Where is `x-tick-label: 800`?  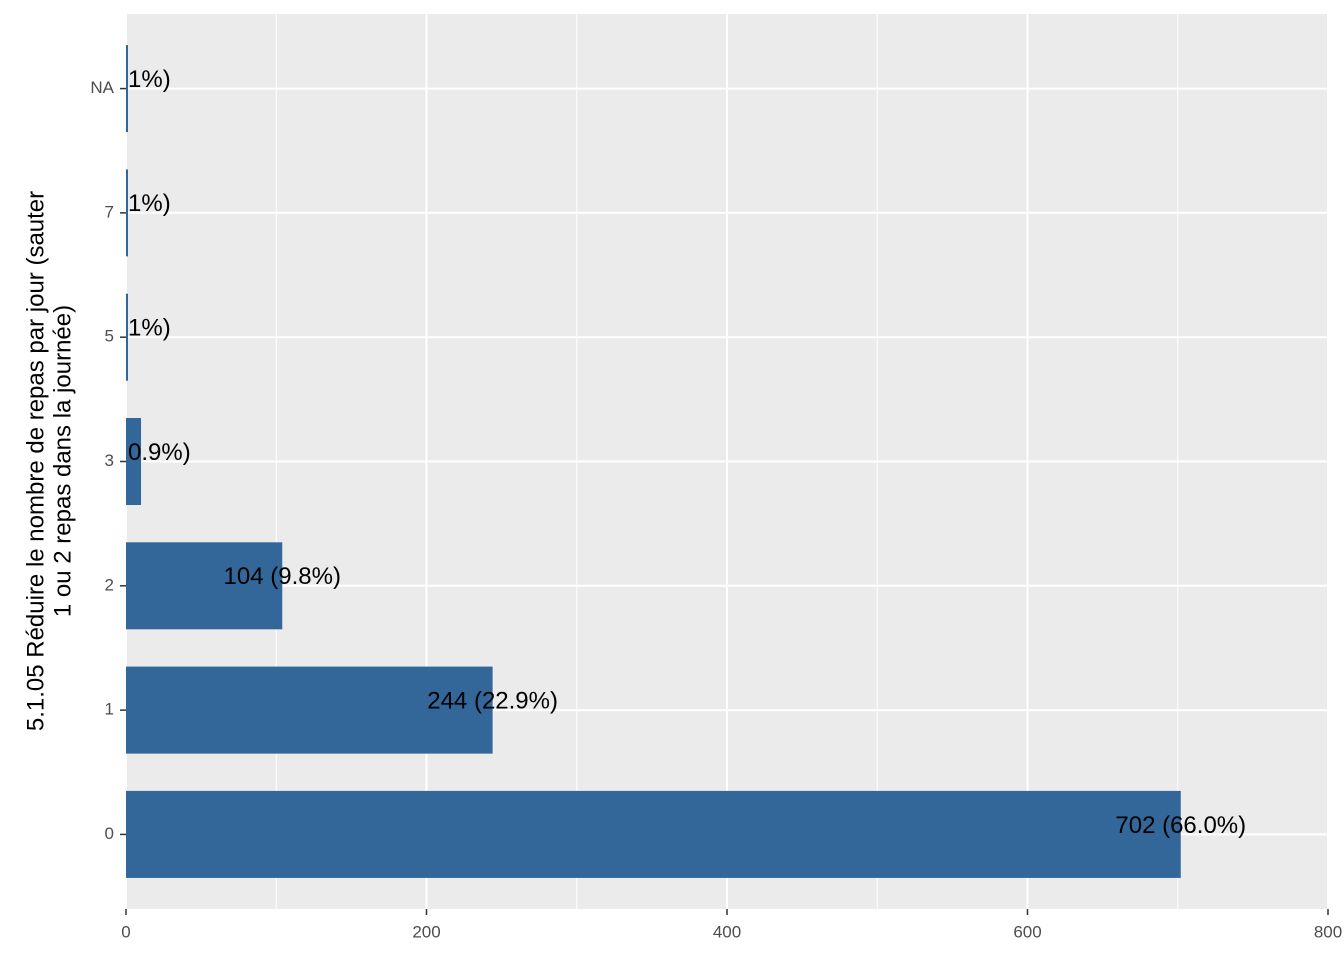 x-tick-label: 800 is located at coordinates (1328, 931).